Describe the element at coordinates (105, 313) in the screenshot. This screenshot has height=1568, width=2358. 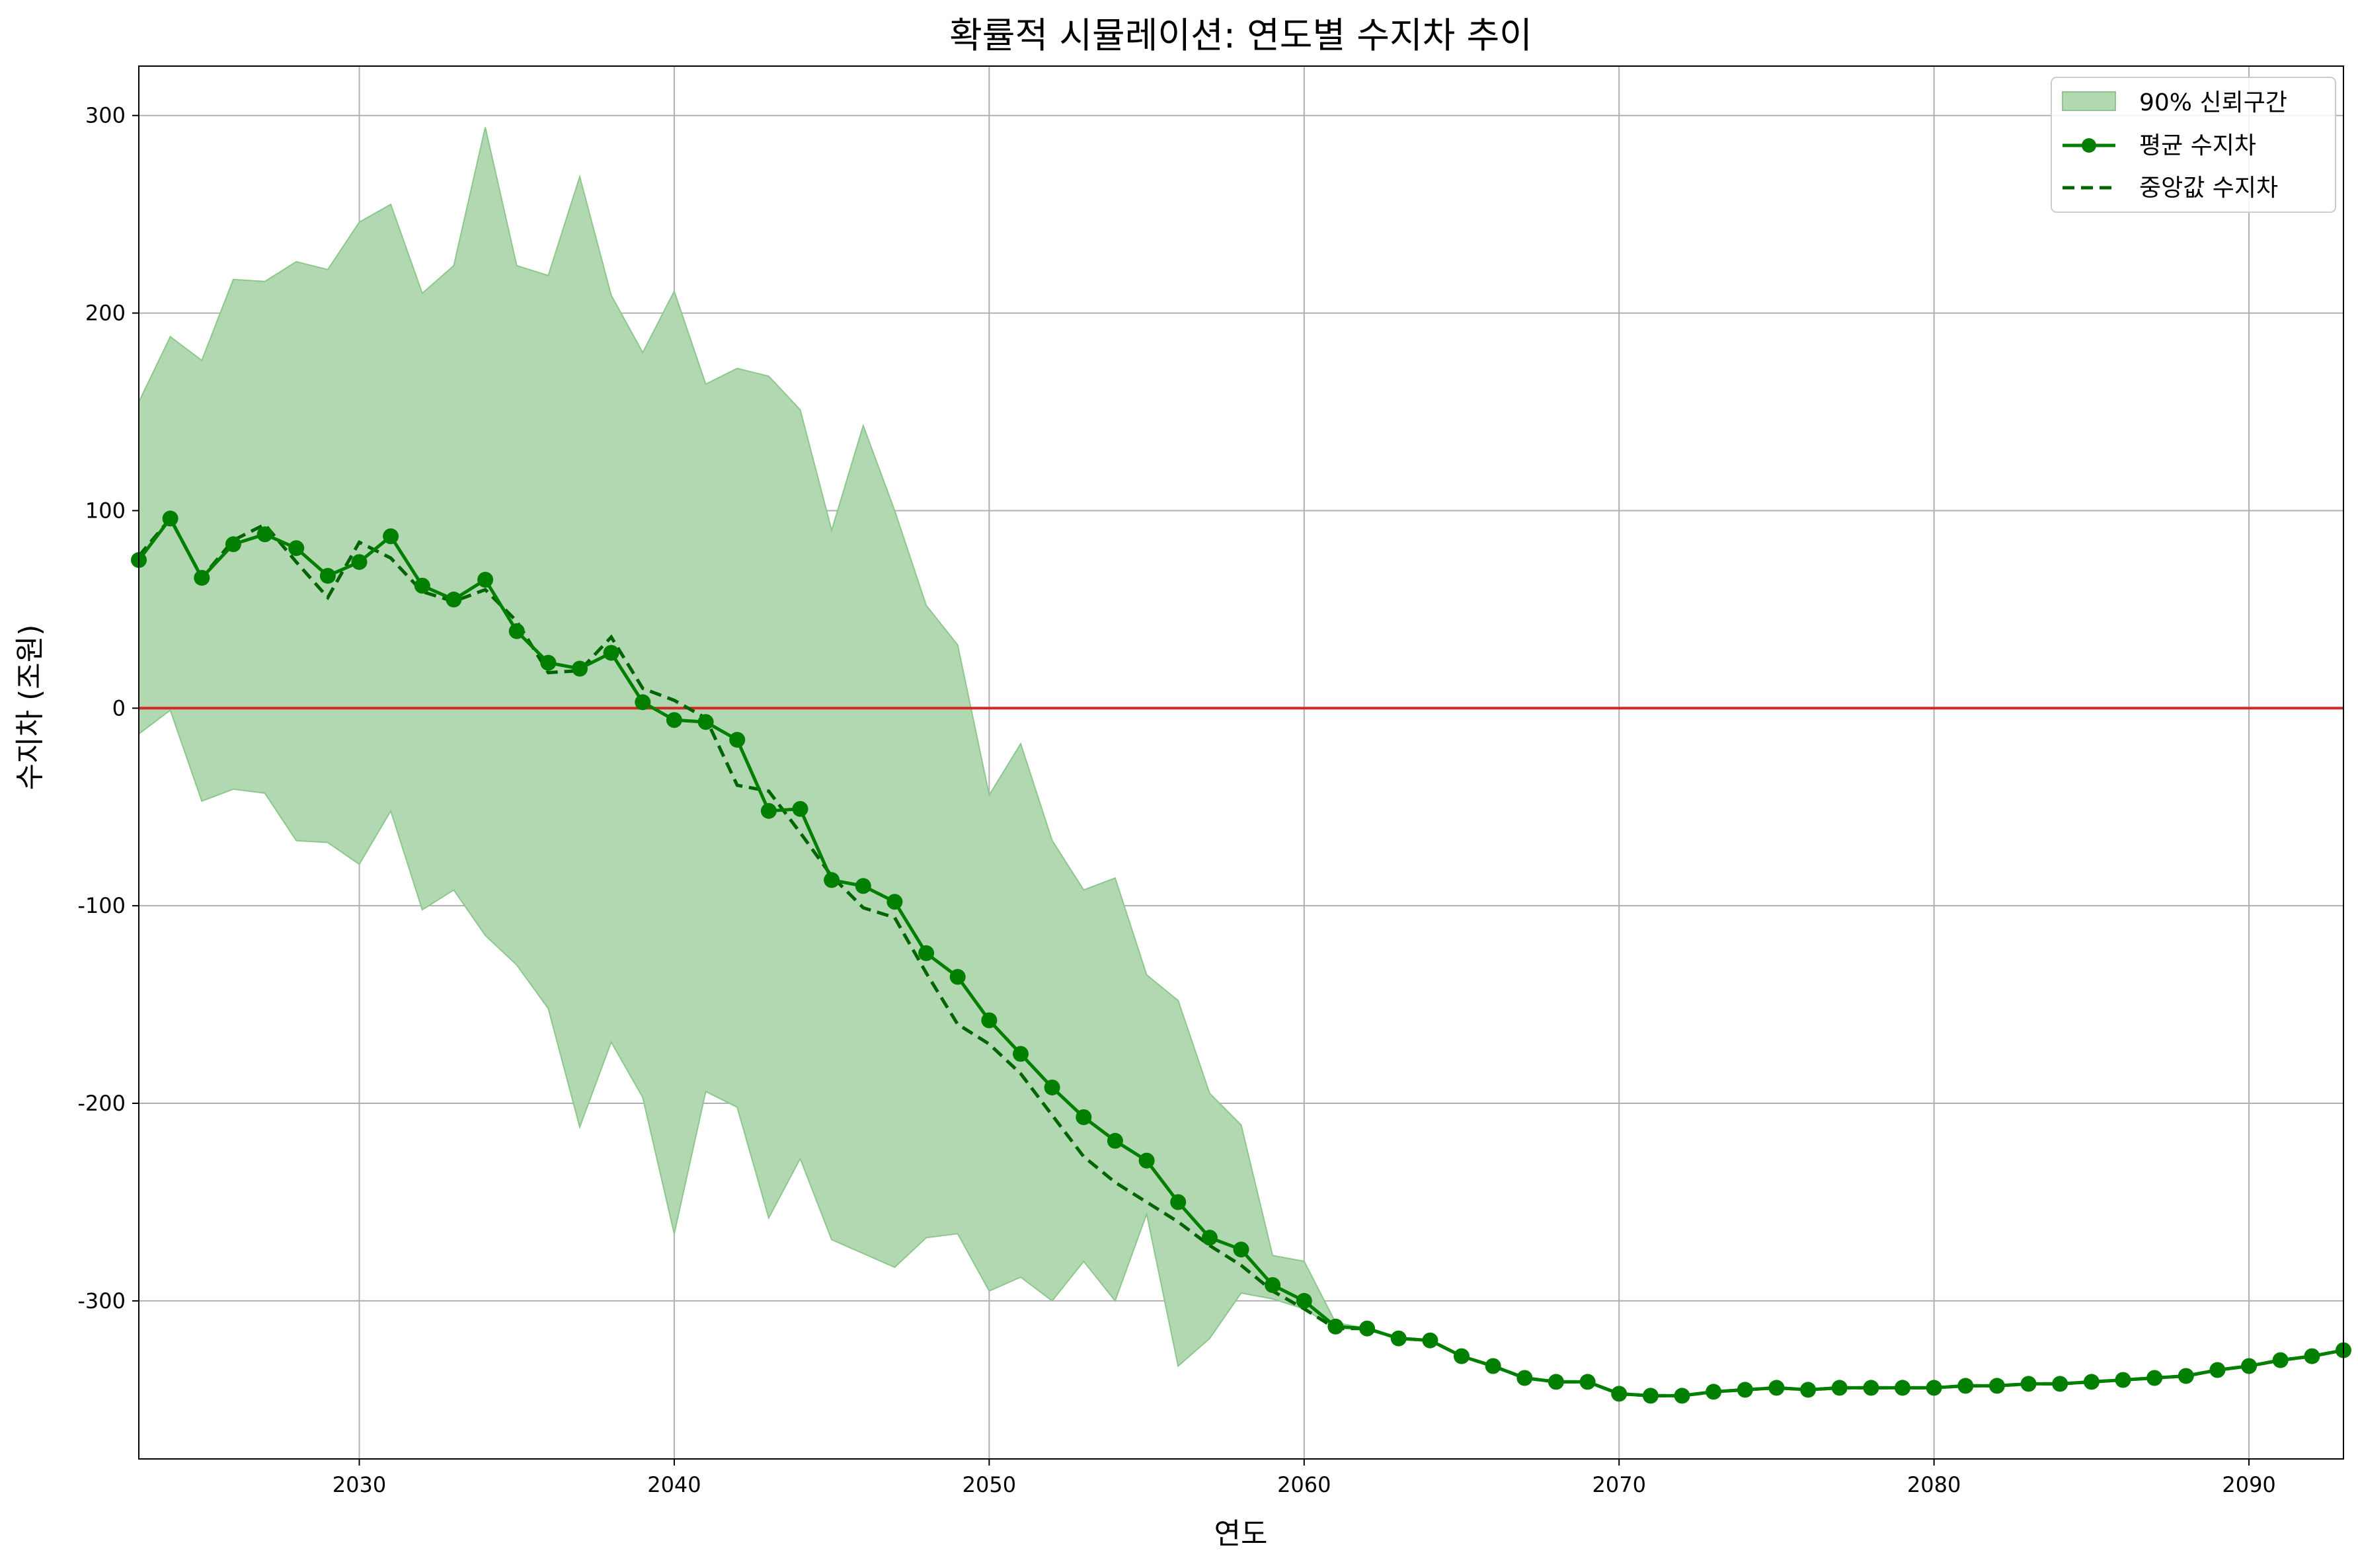
I see `y-tick-label: 200` at that location.